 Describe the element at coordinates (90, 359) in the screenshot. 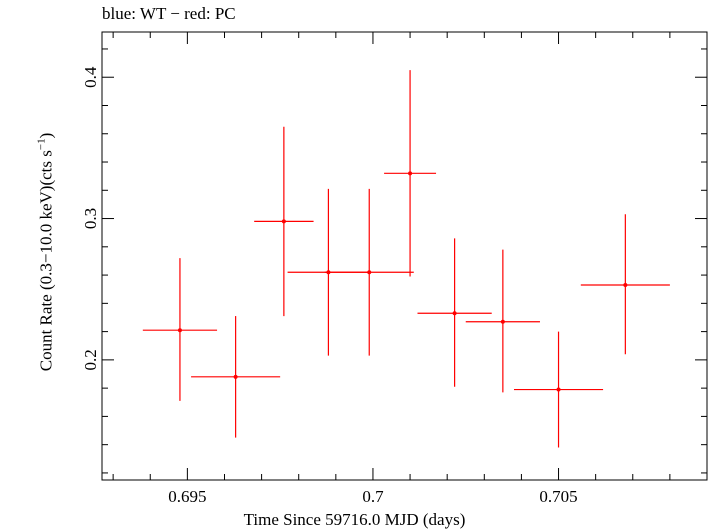

I see `y-tick-label: 0.2` at that location.